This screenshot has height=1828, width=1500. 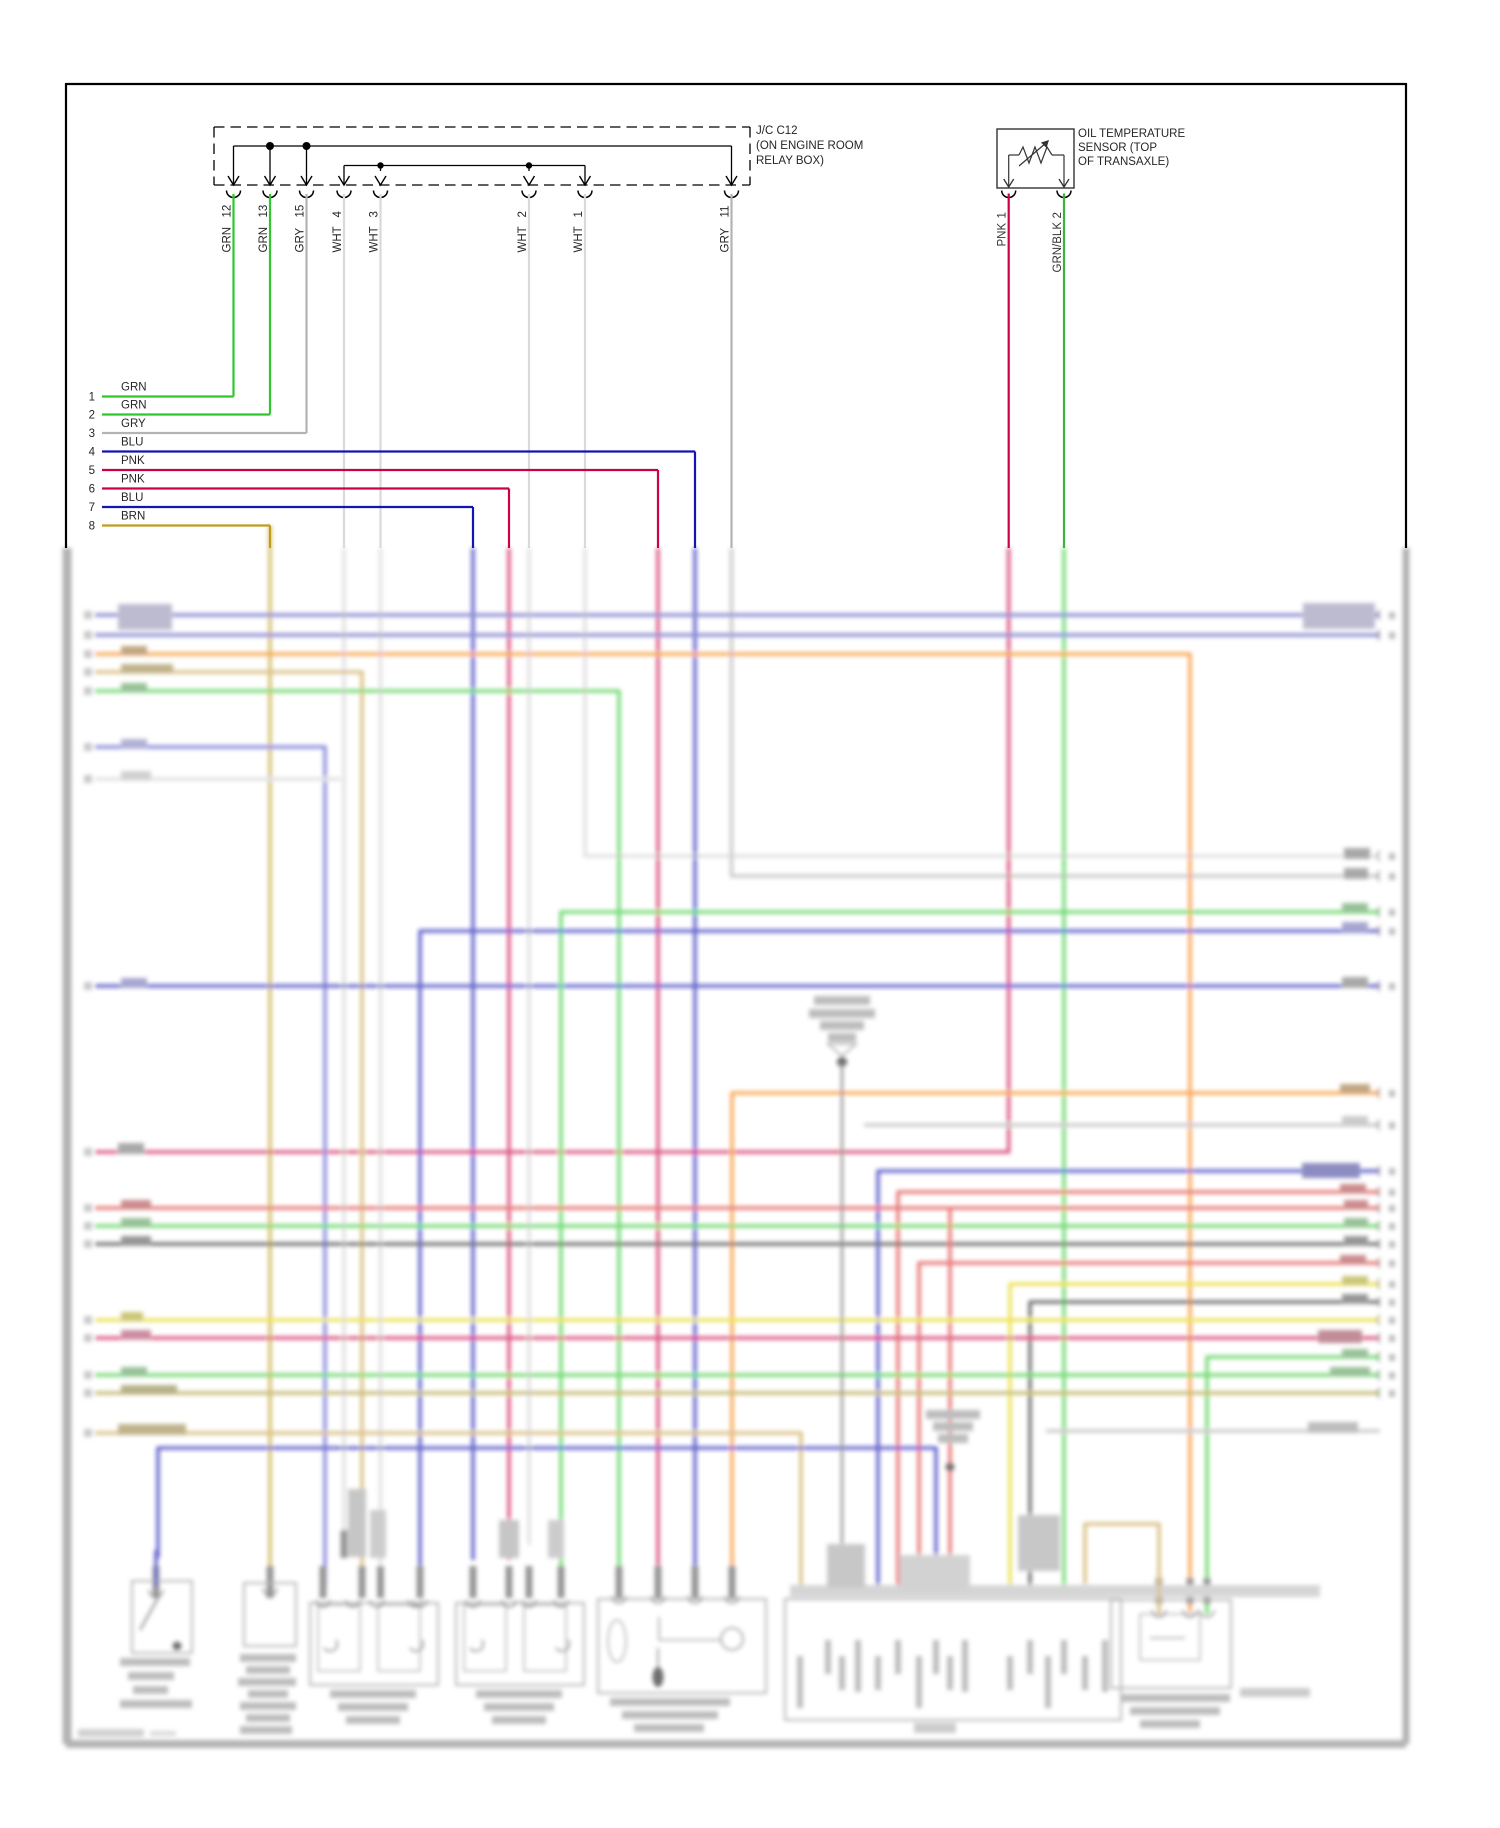 I want to click on svg-text: SENSOR (TOP, so click(x=1117, y=148).